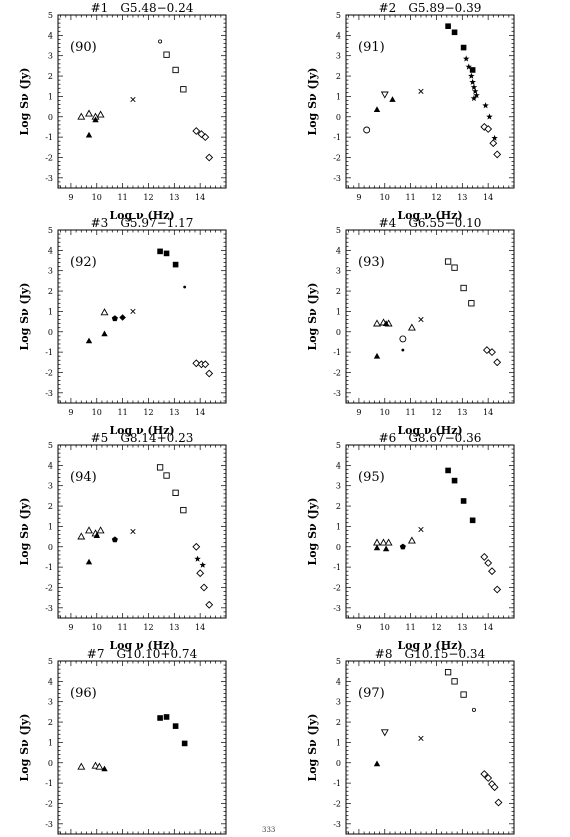 This screenshot has height=837, width=570. Describe the element at coordinates (123, 197) in the screenshot. I see `x-tick-label: 11` at that location.